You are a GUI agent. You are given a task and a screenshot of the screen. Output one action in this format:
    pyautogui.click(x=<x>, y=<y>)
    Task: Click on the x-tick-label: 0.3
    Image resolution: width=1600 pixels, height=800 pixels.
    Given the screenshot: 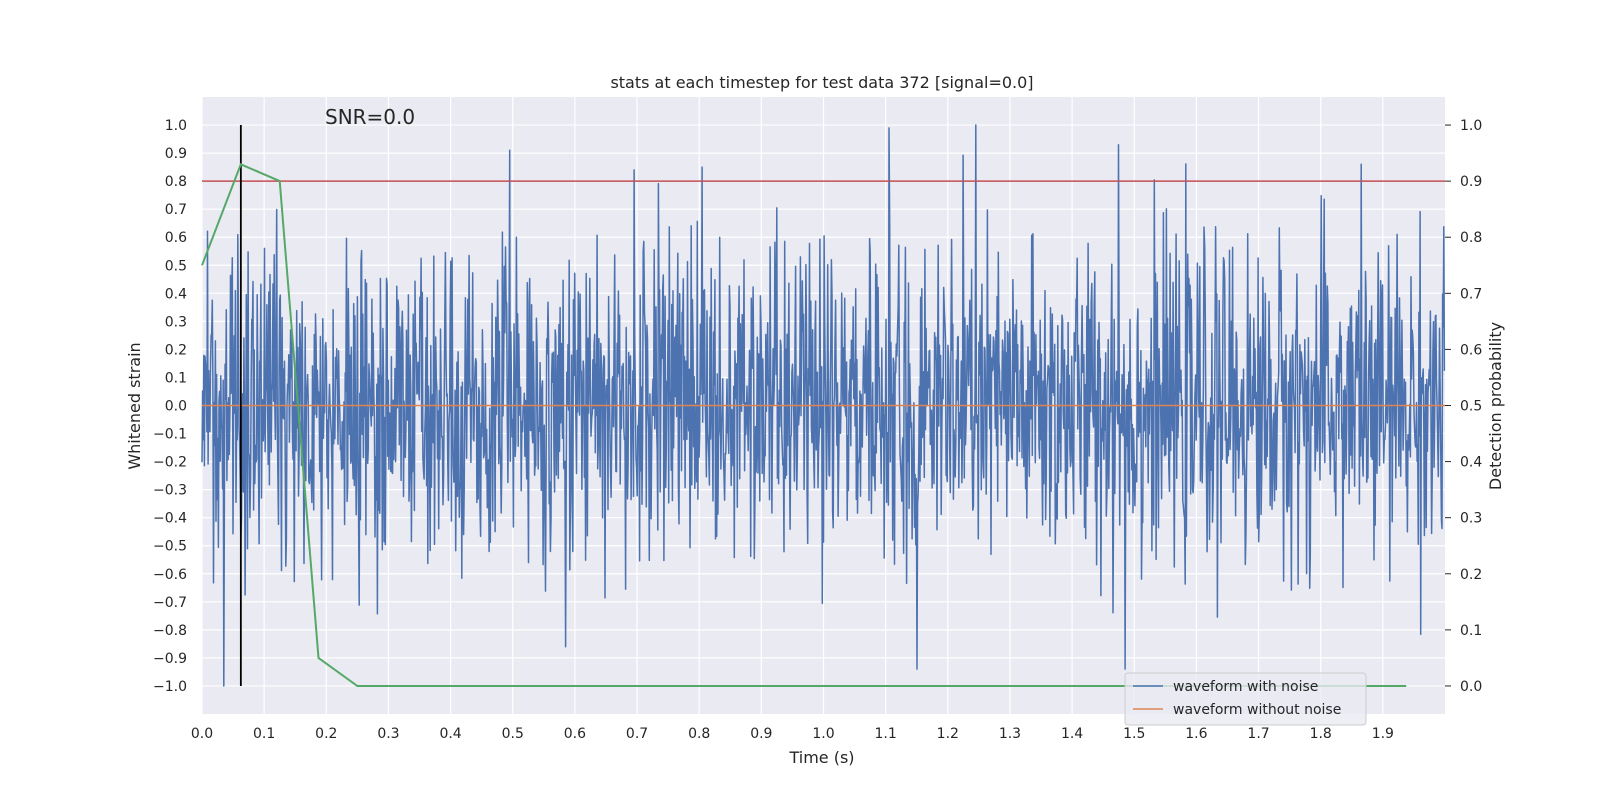 What is the action you would take?
    pyautogui.click(x=388, y=734)
    